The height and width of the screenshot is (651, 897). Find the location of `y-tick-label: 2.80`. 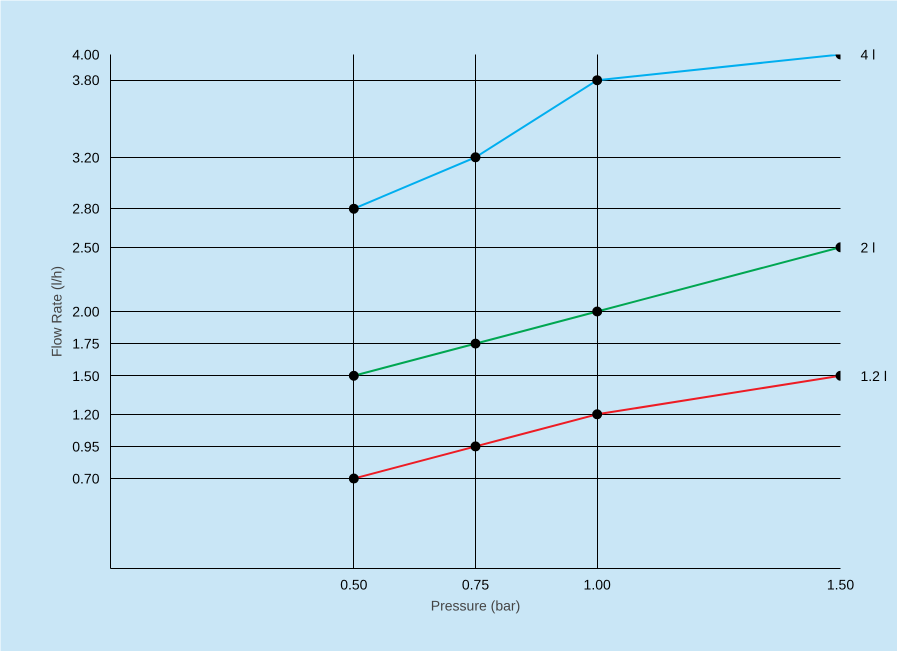

y-tick-label: 2.80 is located at coordinates (86, 208).